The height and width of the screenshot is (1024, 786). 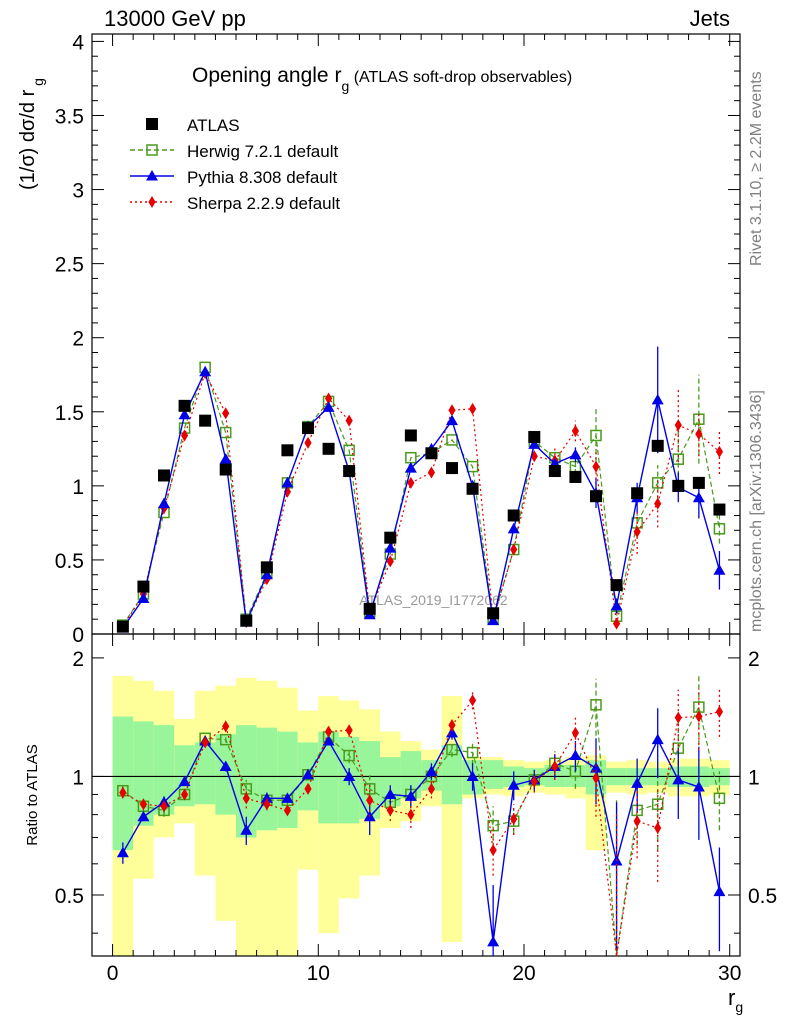 What do you see at coordinates (762, 896) in the screenshot?
I see `y-tick-label-right: 0.5` at bounding box center [762, 896].